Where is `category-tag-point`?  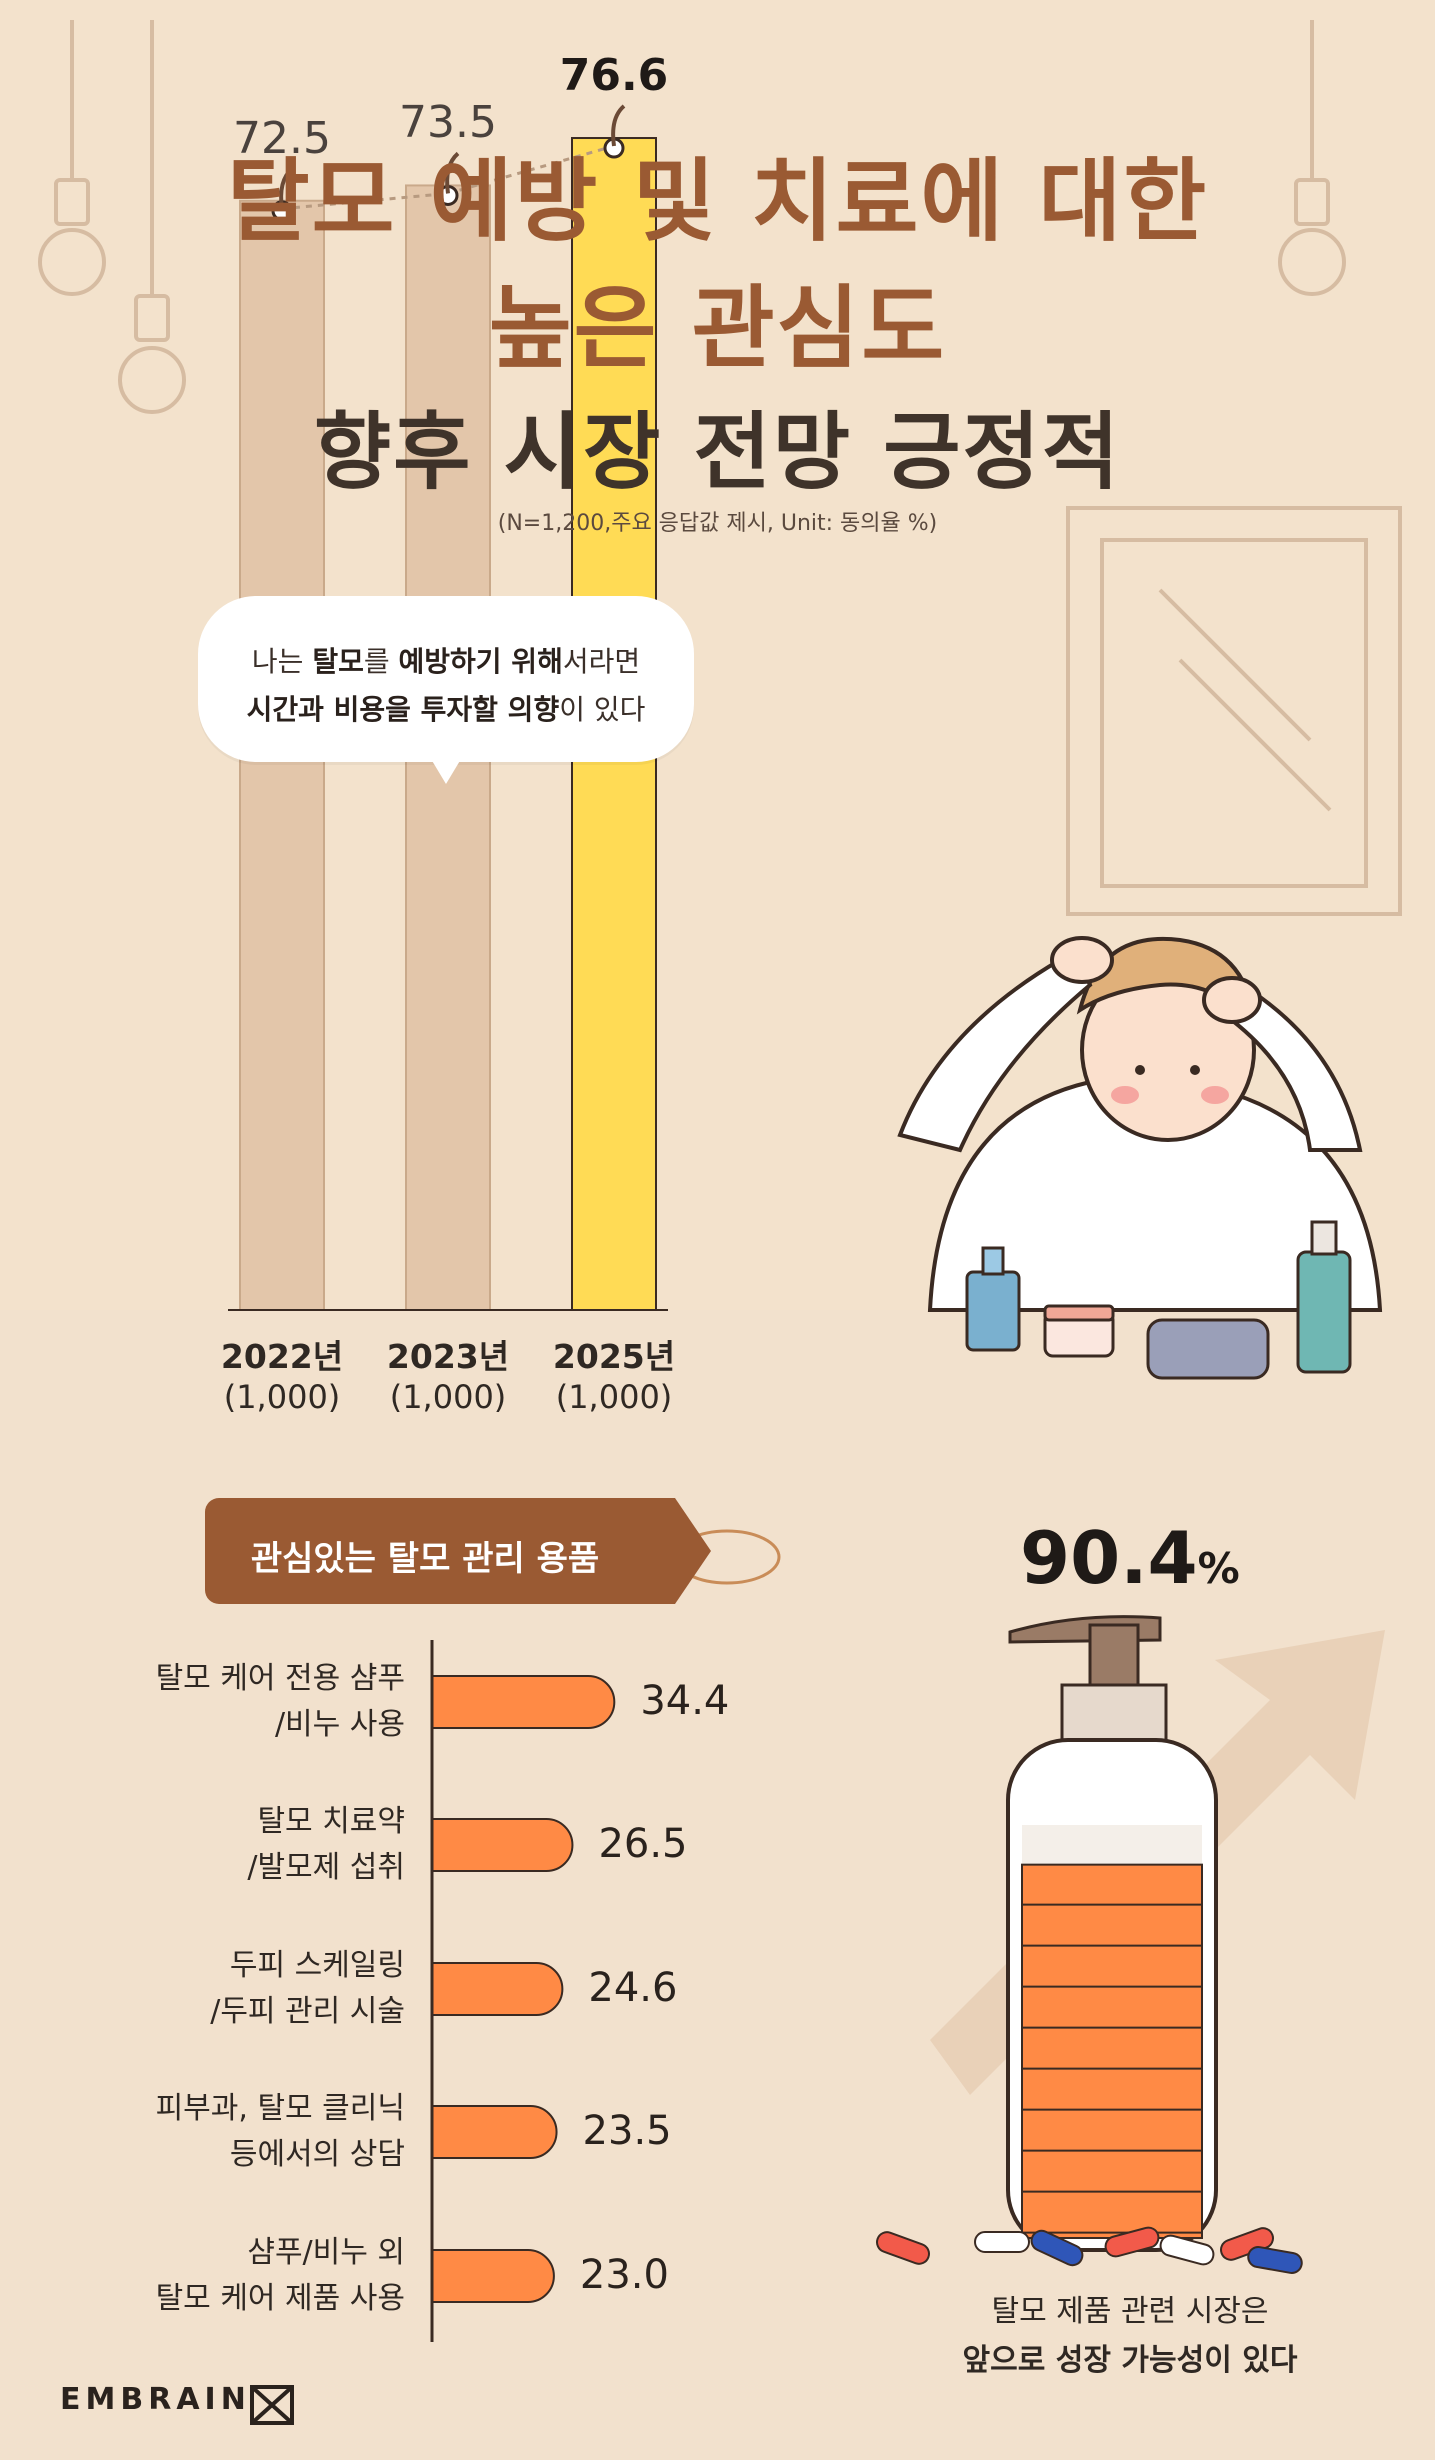
category-tag-point is located at coordinates (693, 1551).